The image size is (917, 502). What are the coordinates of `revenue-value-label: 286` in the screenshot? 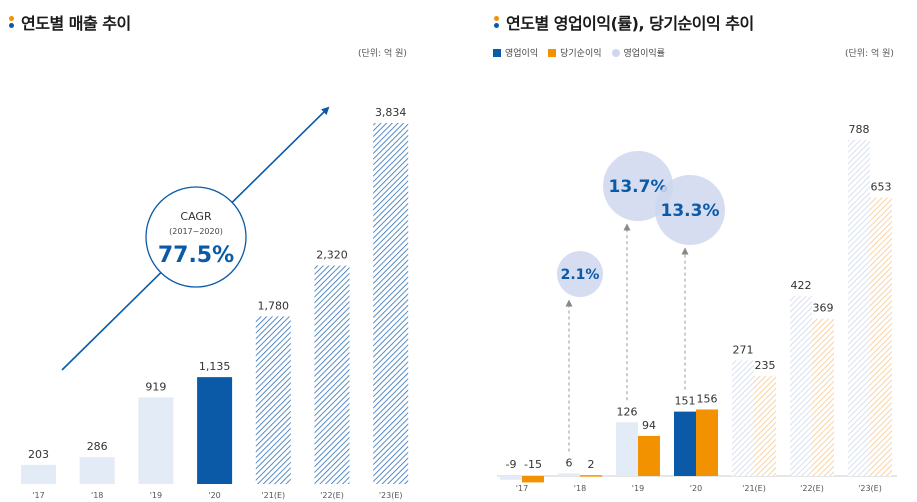 It's located at (97, 446).